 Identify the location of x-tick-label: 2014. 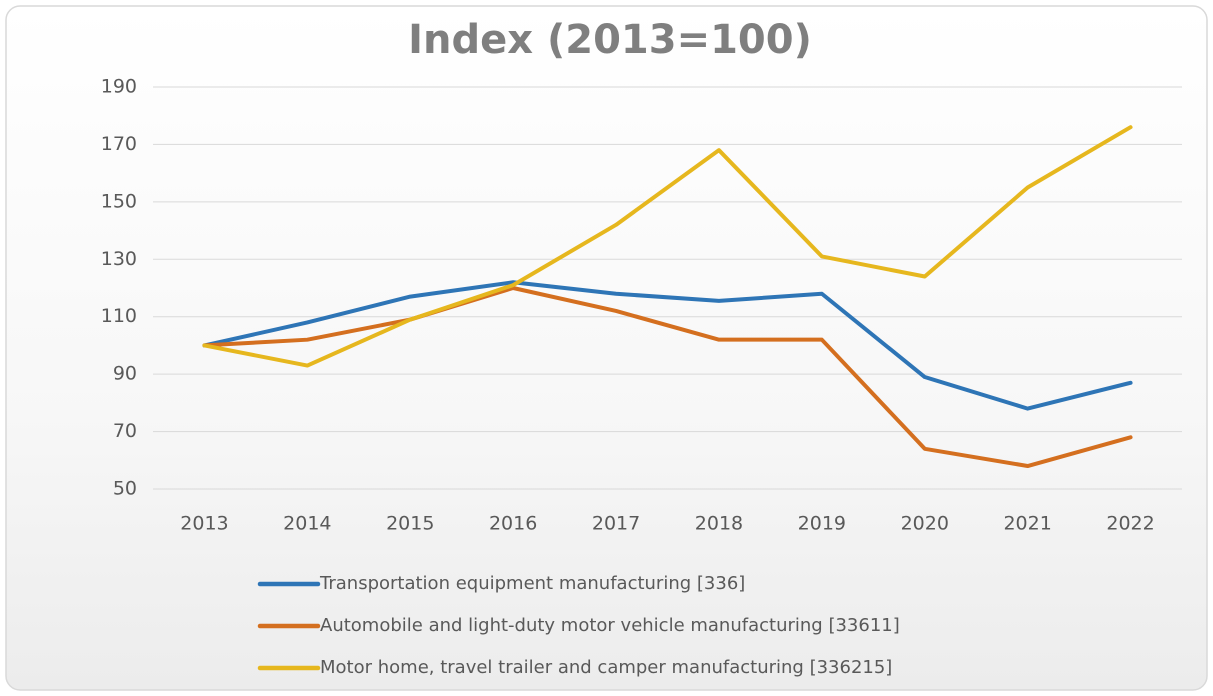
(307, 524).